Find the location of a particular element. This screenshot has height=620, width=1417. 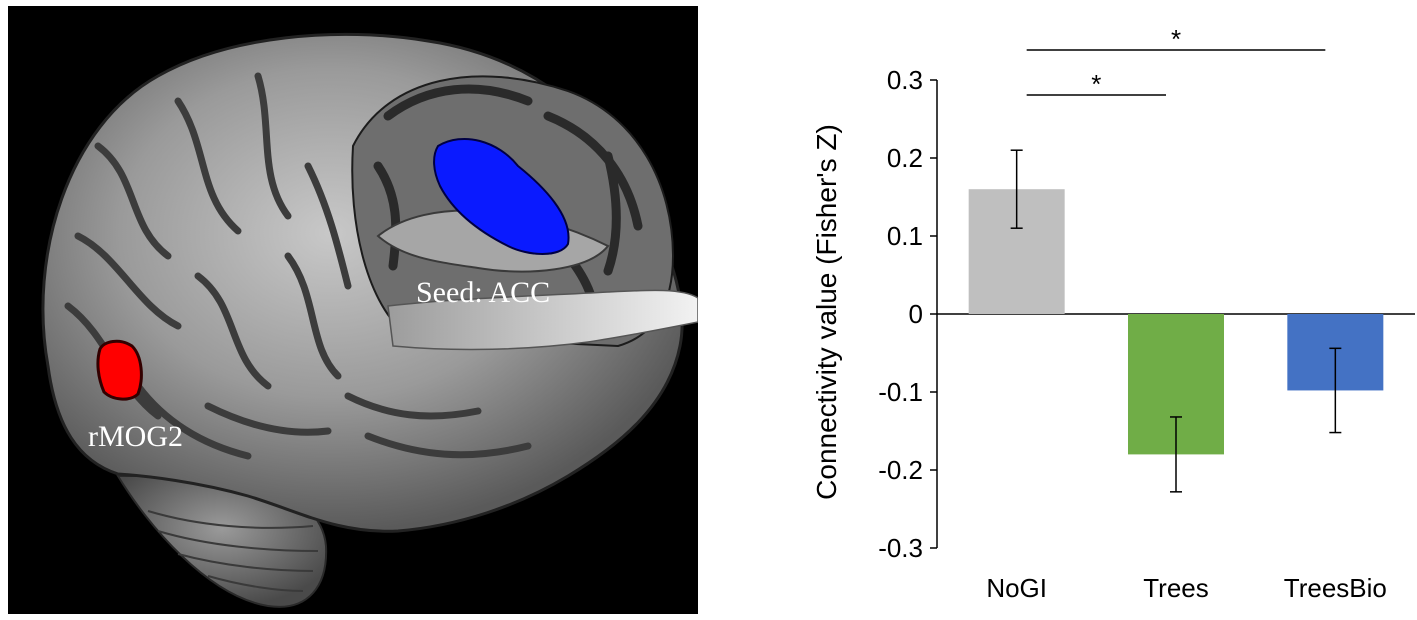

significance-brackets: ** is located at coordinates (1176, 61).